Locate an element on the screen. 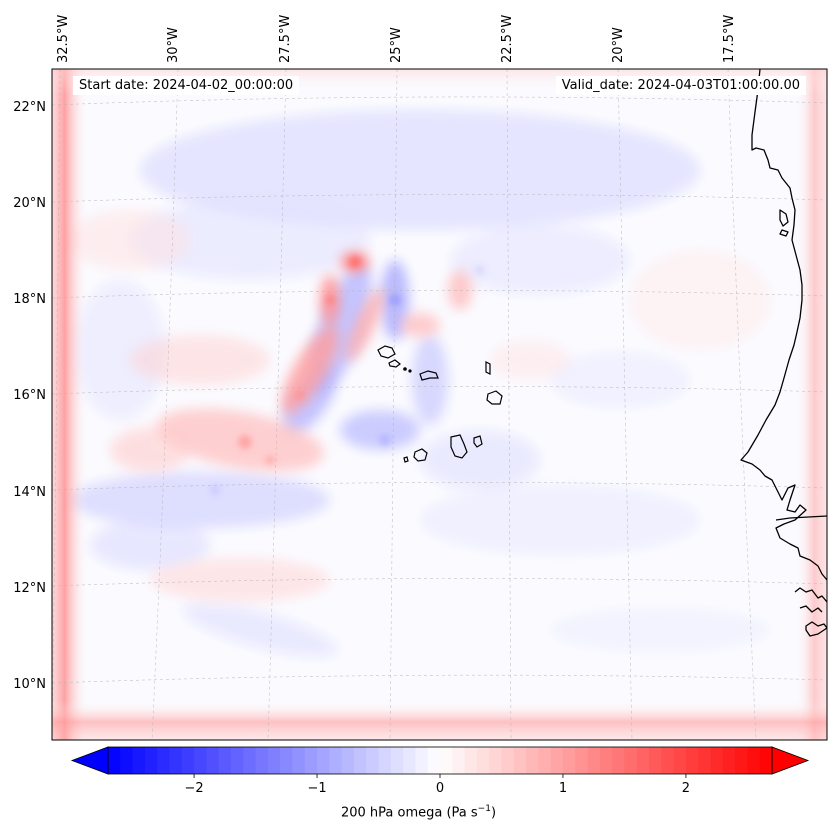  omega-detail is located at coordinates (347, 375).